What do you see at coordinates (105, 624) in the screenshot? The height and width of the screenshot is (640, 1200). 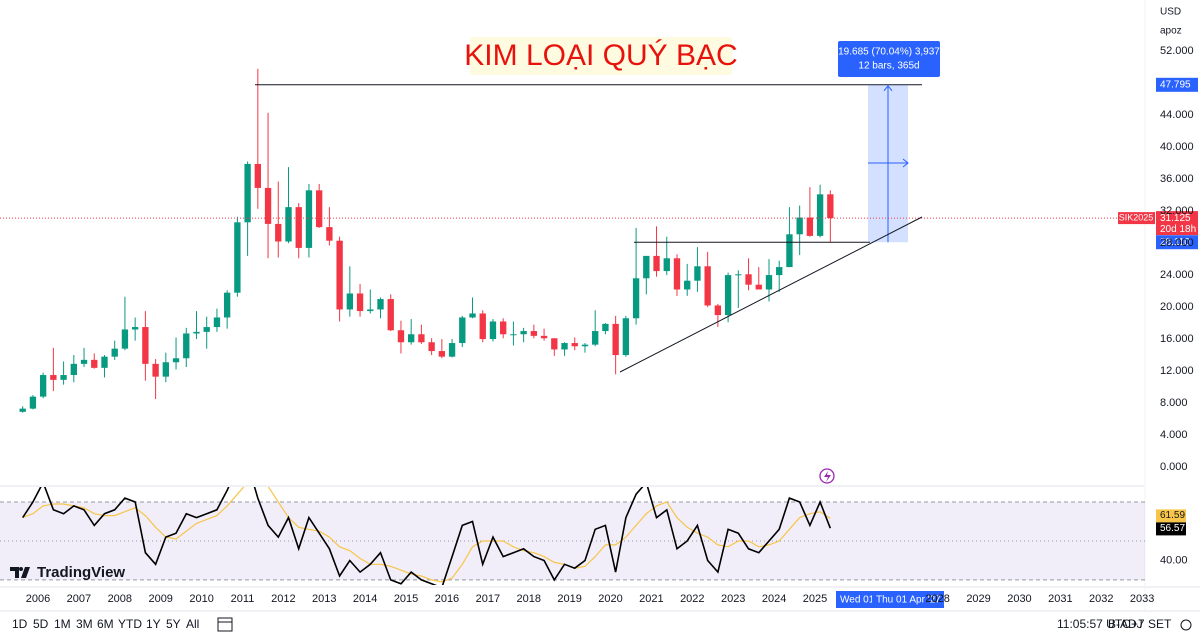 I see `timeframe-button: 6M` at bounding box center [105, 624].